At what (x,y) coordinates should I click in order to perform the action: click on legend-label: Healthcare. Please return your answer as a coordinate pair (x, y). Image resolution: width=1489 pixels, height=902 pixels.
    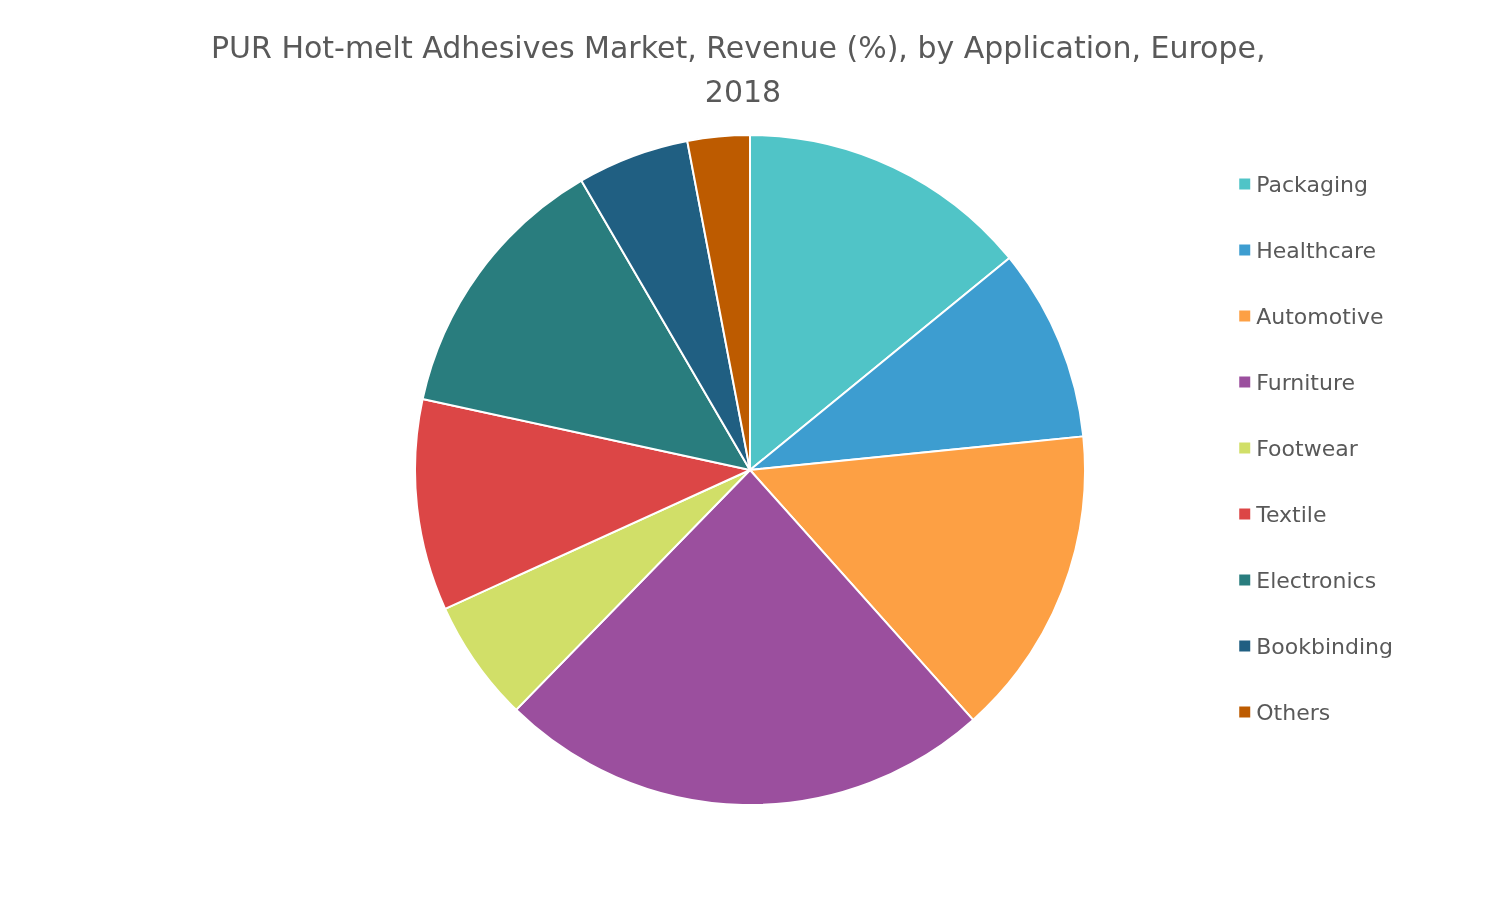
    Looking at the image, I should click on (1316, 250).